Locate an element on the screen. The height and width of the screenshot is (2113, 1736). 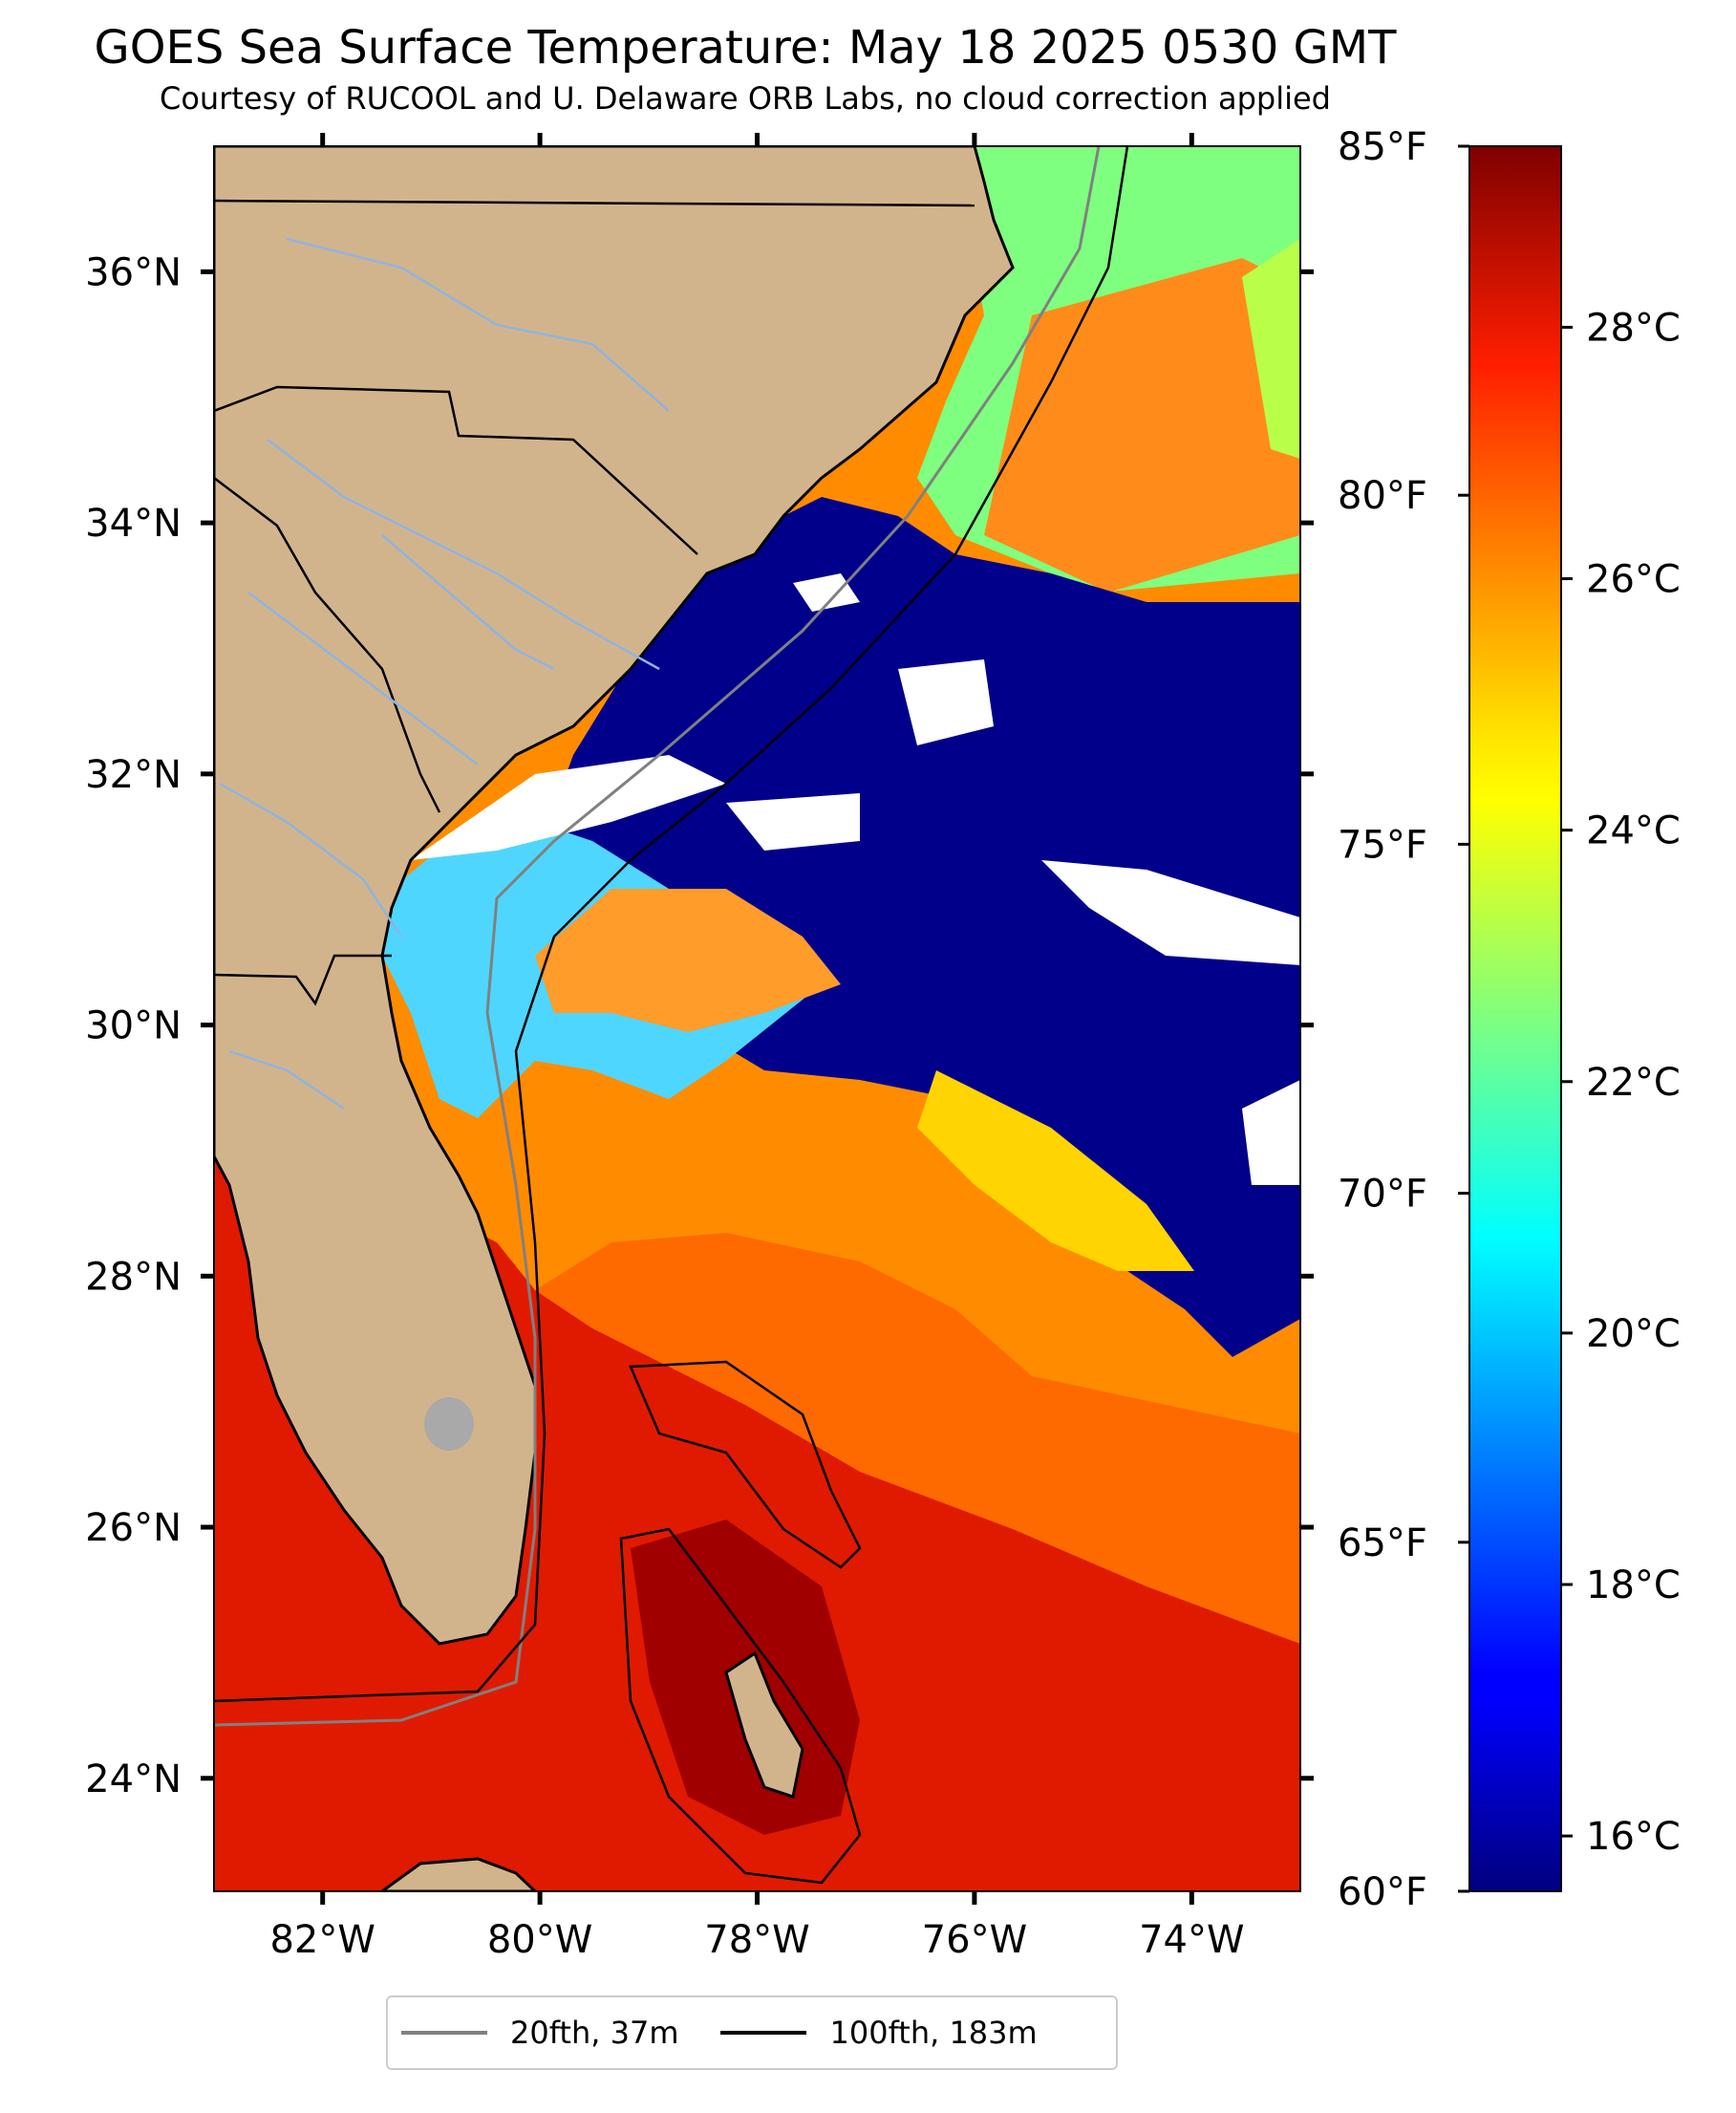
lon-tick-label: 78°W is located at coordinates (756, 1940).